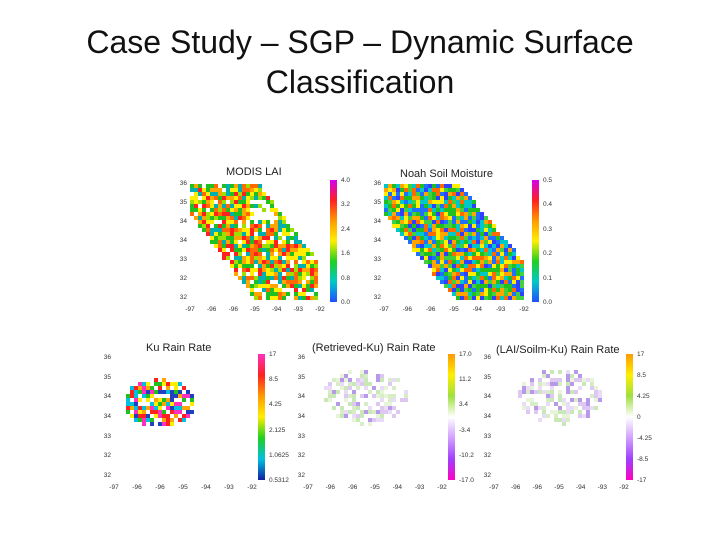 The width and height of the screenshot is (720, 540). What do you see at coordinates (298, 309) in the screenshot?
I see `x-tick-label: -93` at bounding box center [298, 309].